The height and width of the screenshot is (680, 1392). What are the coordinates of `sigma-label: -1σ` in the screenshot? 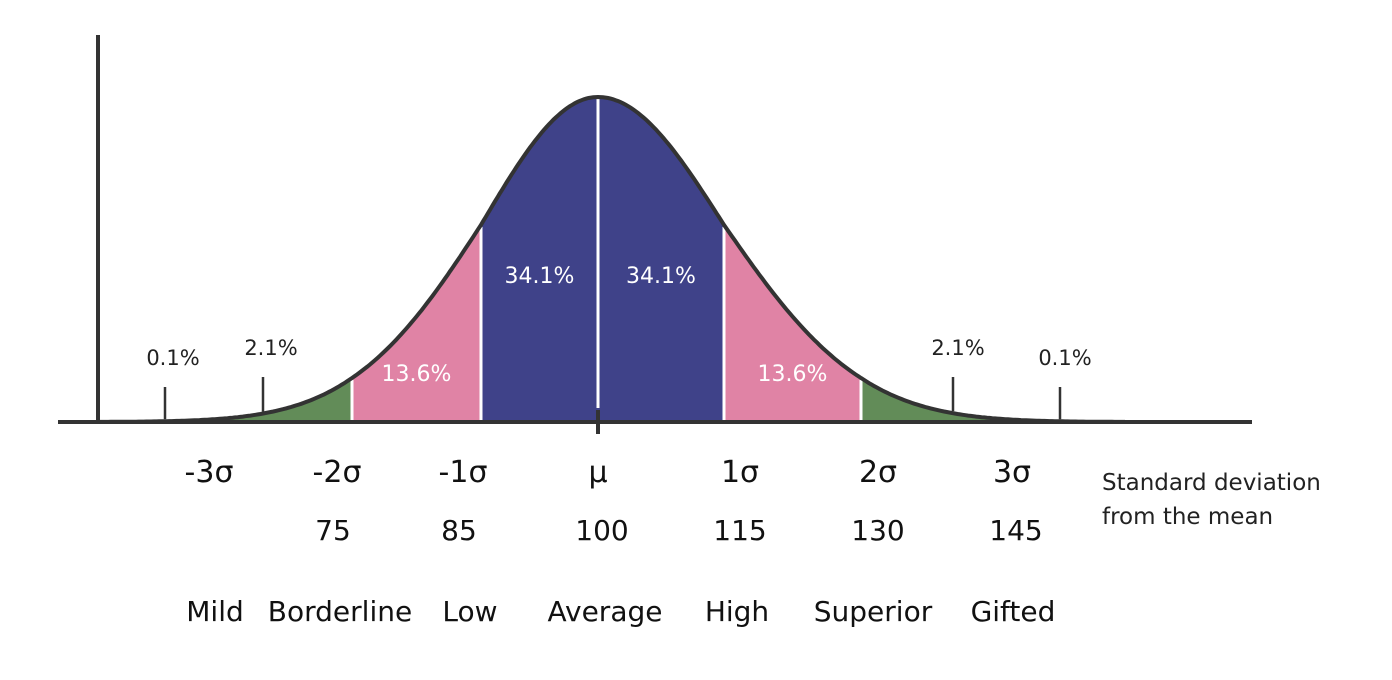 It's located at (463, 472).